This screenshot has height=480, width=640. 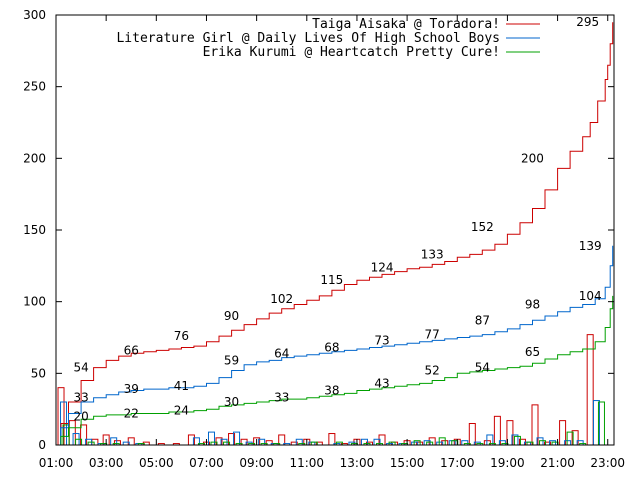 I want to click on legend-label: Taiga Aisaka @ Toradora!, so click(x=406, y=24).